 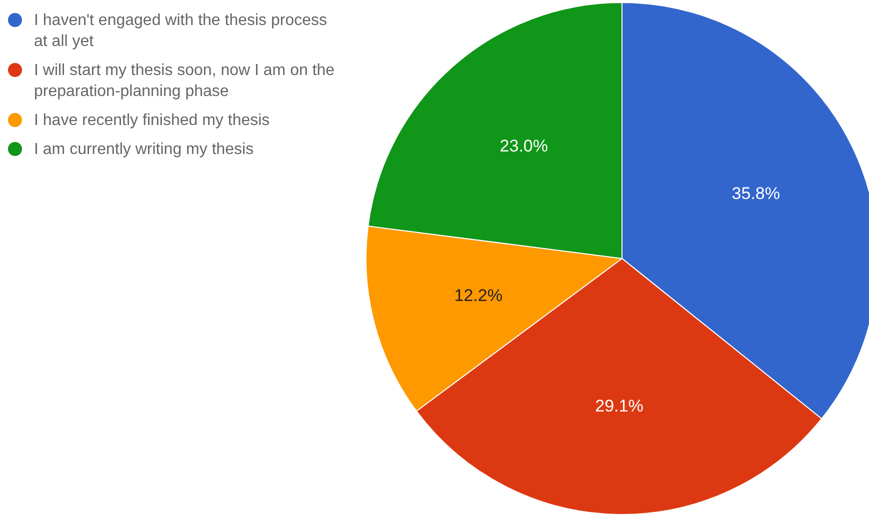 What do you see at coordinates (152, 121) in the screenshot?
I see `legend-label: I have recently finished my thesis` at bounding box center [152, 121].